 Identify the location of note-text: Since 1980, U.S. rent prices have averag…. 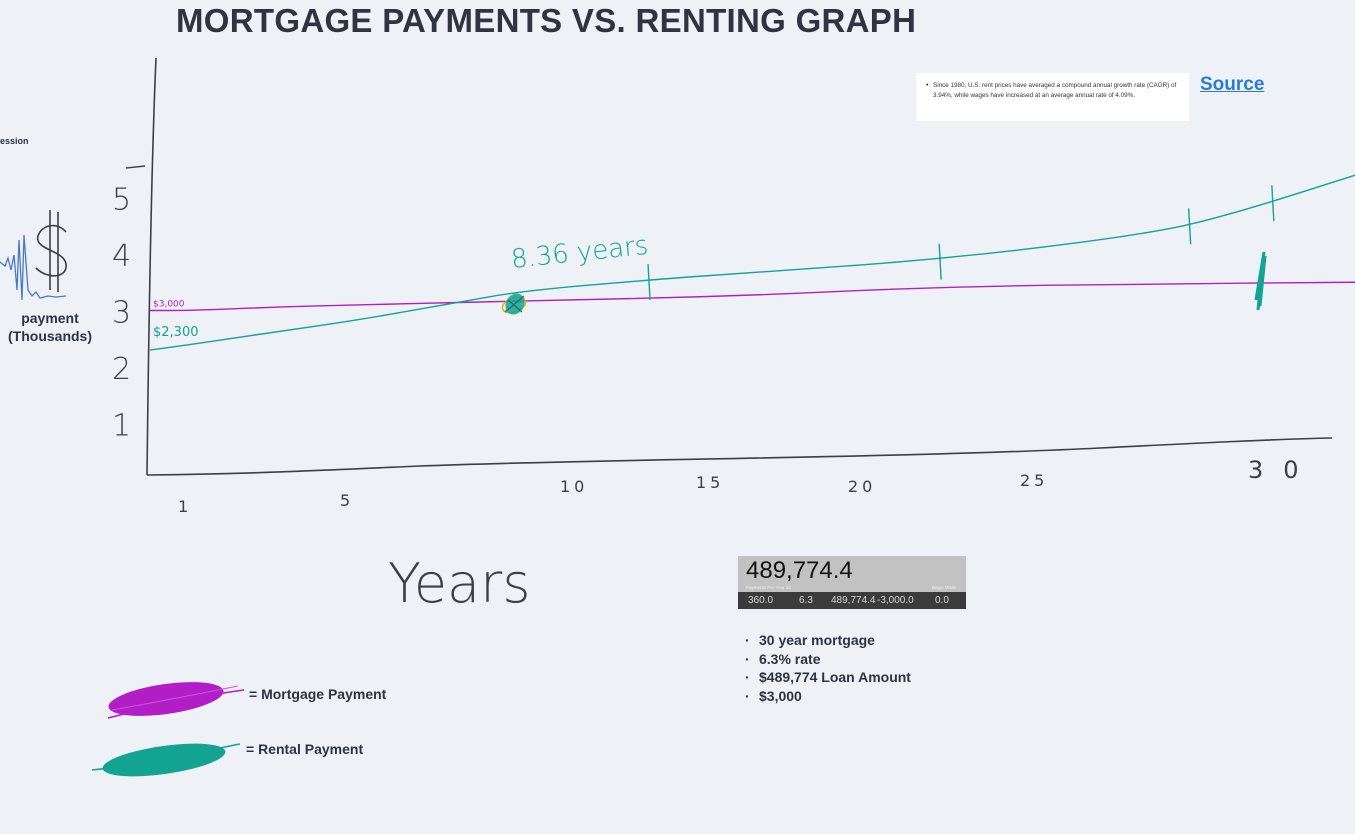
(1055, 90).